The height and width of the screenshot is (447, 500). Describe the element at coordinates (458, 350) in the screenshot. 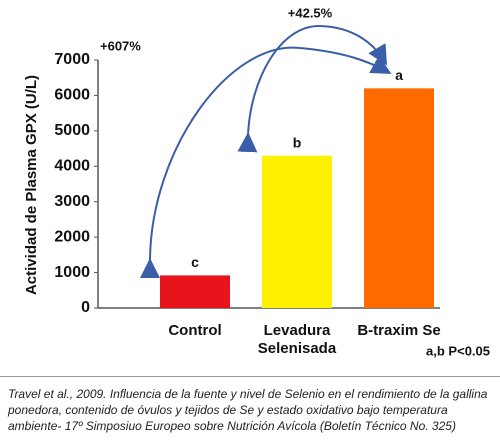

I see `footnote: a,b P<0.05` at that location.